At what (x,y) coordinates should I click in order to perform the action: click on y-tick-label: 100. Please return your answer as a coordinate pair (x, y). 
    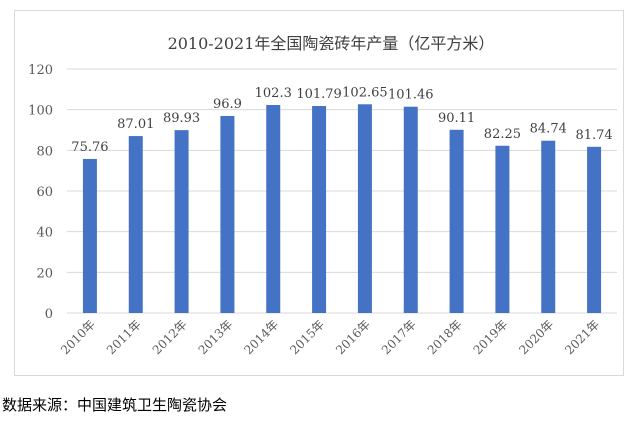
    Looking at the image, I should click on (40, 111).